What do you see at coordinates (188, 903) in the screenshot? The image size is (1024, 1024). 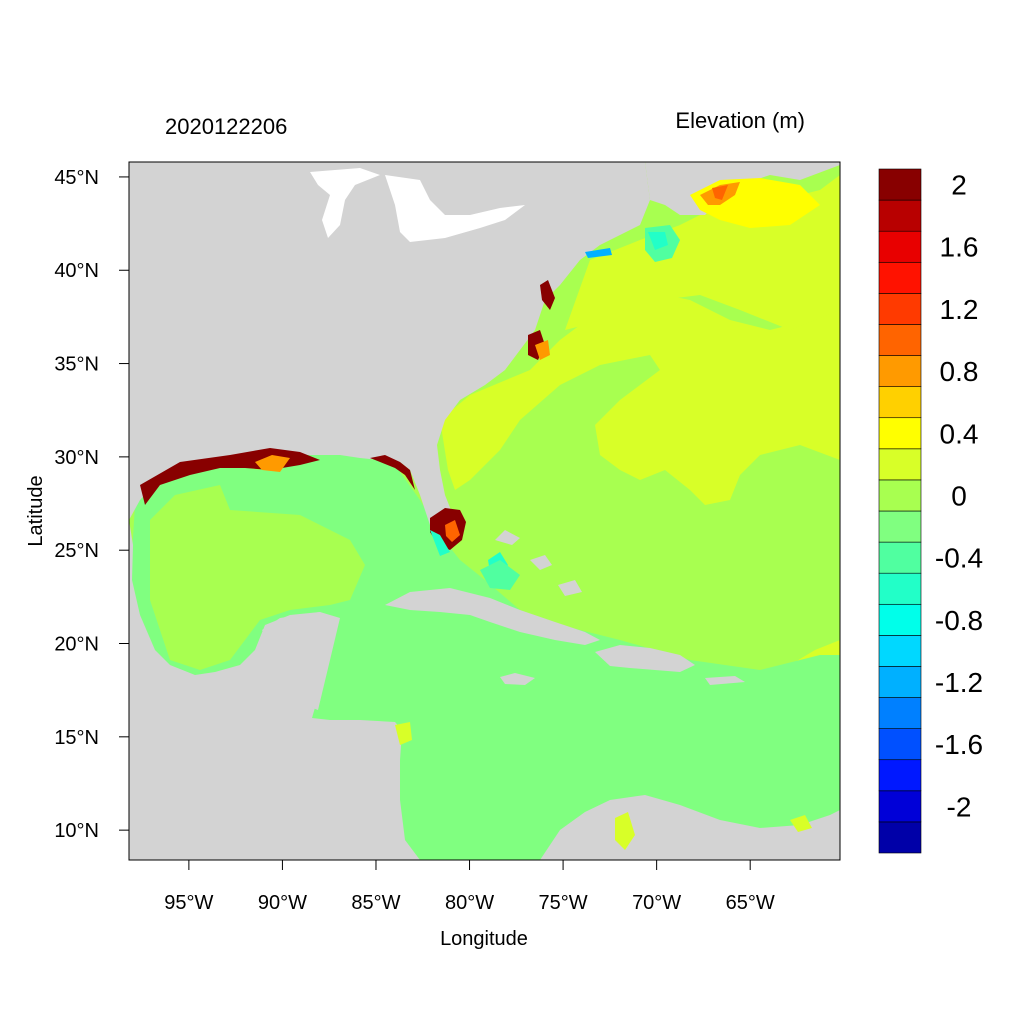 I see `lon-tick-label: 95°W` at bounding box center [188, 903].